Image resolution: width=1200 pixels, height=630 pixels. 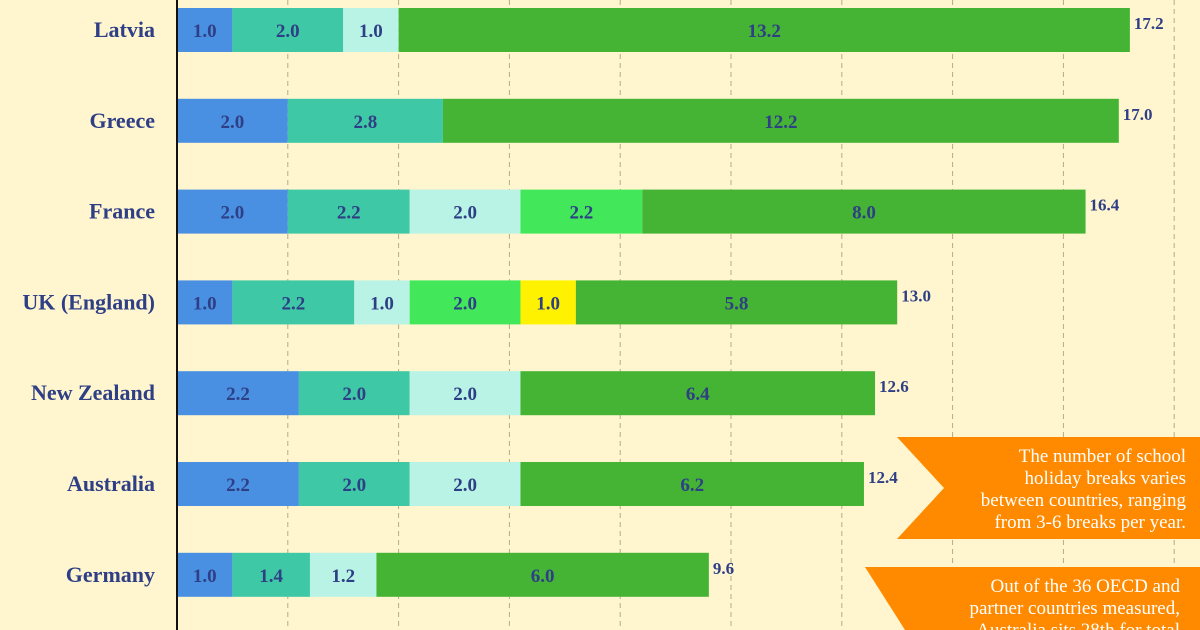 What do you see at coordinates (88, 301) in the screenshot?
I see `country-label: UK (England)` at bounding box center [88, 301].